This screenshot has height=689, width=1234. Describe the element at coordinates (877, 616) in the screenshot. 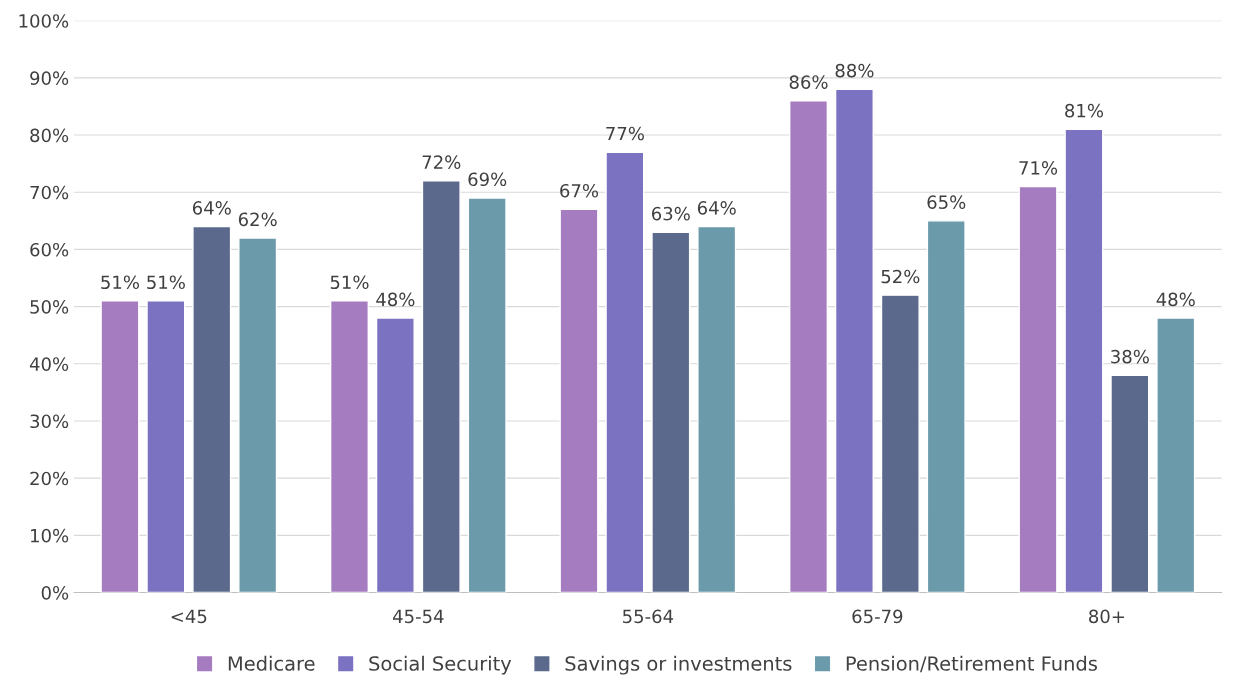

I see `x-tick-label: 65-79` at that location.